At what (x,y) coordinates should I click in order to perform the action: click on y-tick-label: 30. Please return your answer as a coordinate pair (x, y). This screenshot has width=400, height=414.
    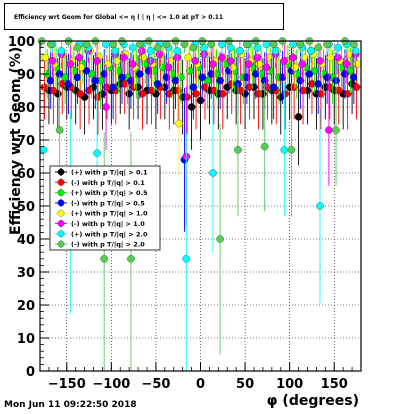
    Looking at the image, I should click on (26, 273).